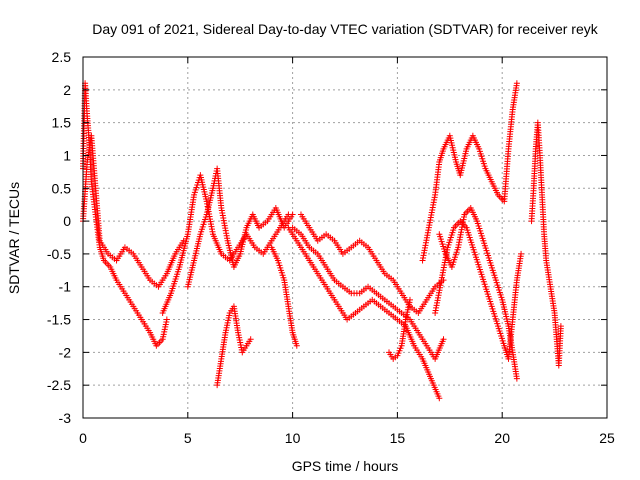 Image resolution: width=640 pixels, height=480 pixels. Describe the element at coordinates (59, 320) in the screenshot. I see `y-tick-label: -1.5` at that location.